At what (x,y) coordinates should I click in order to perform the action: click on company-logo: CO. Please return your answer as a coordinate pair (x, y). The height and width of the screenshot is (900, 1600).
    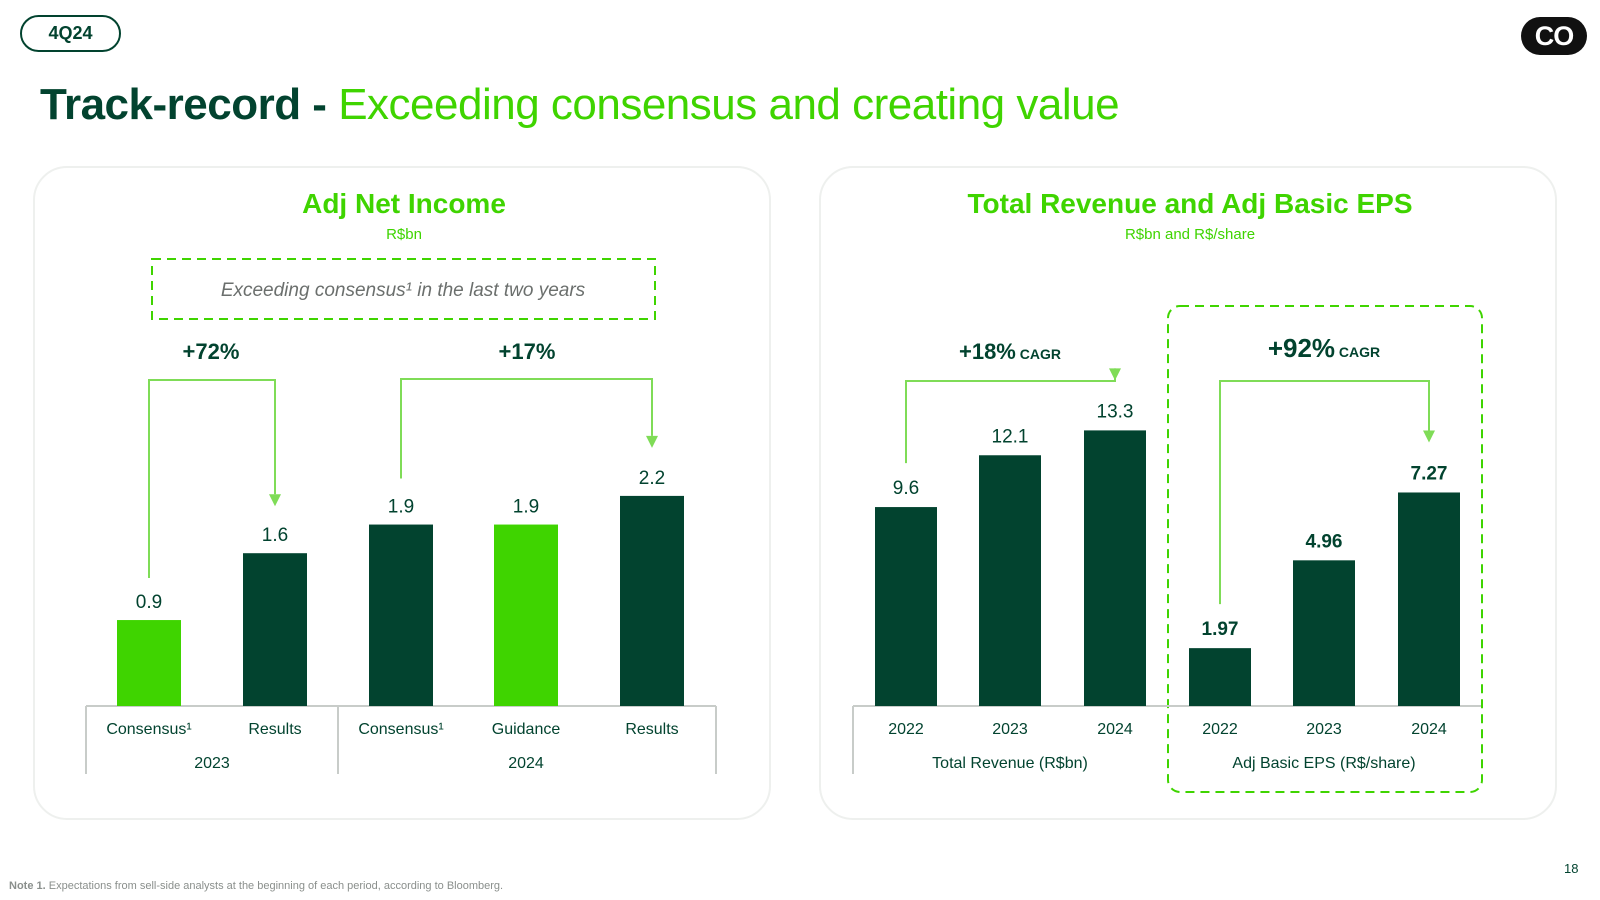
    Looking at the image, I should click on (1554, 36).